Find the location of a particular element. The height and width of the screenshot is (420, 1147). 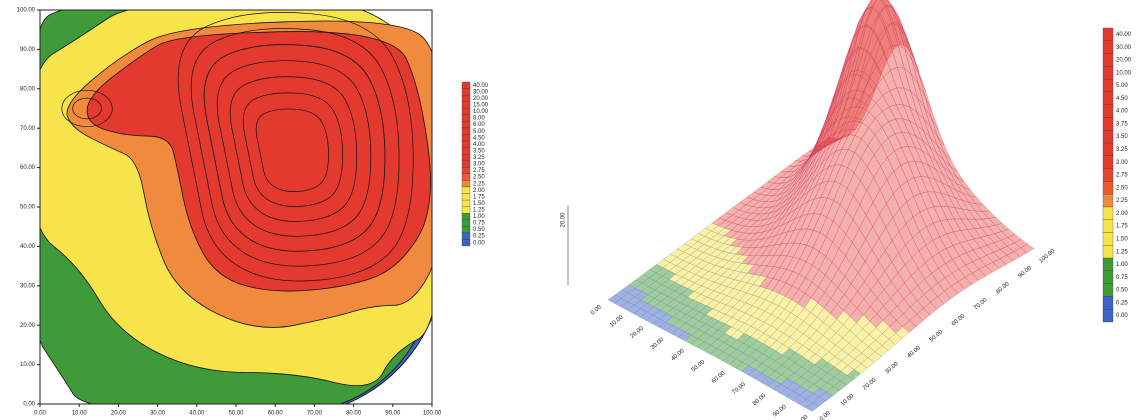

colorbar-label: 5.00 is located at coordinates (1122, 86).